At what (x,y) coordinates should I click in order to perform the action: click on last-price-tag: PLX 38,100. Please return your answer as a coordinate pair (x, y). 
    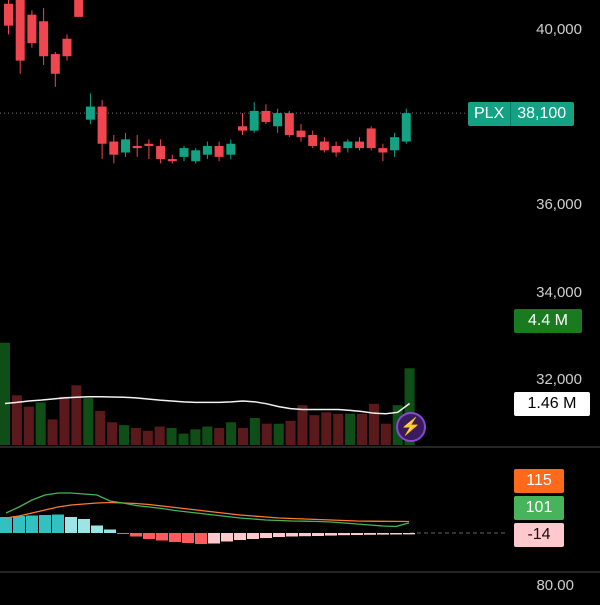
    Looking at the image, I should click on (521, 114).